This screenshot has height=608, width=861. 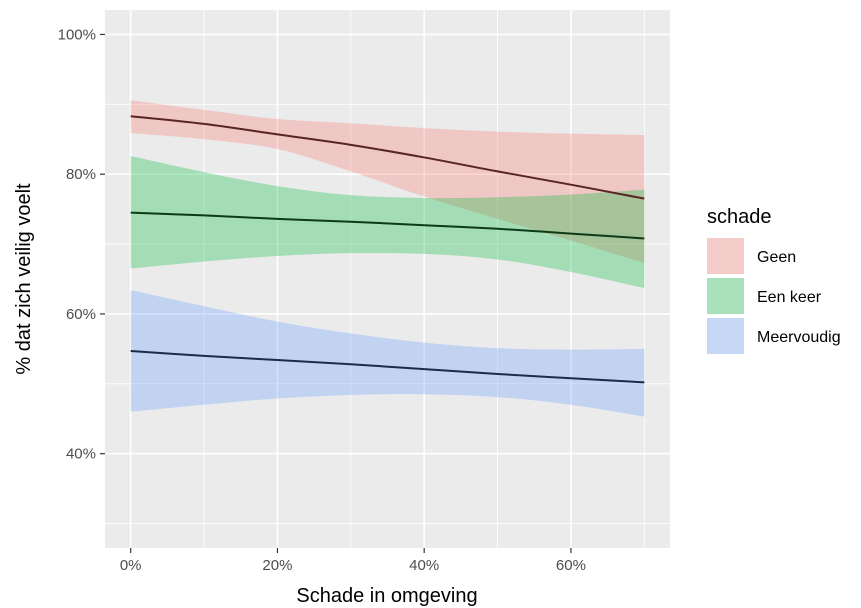 I want to click on legend-title: schade, so click(x=739, y=217).